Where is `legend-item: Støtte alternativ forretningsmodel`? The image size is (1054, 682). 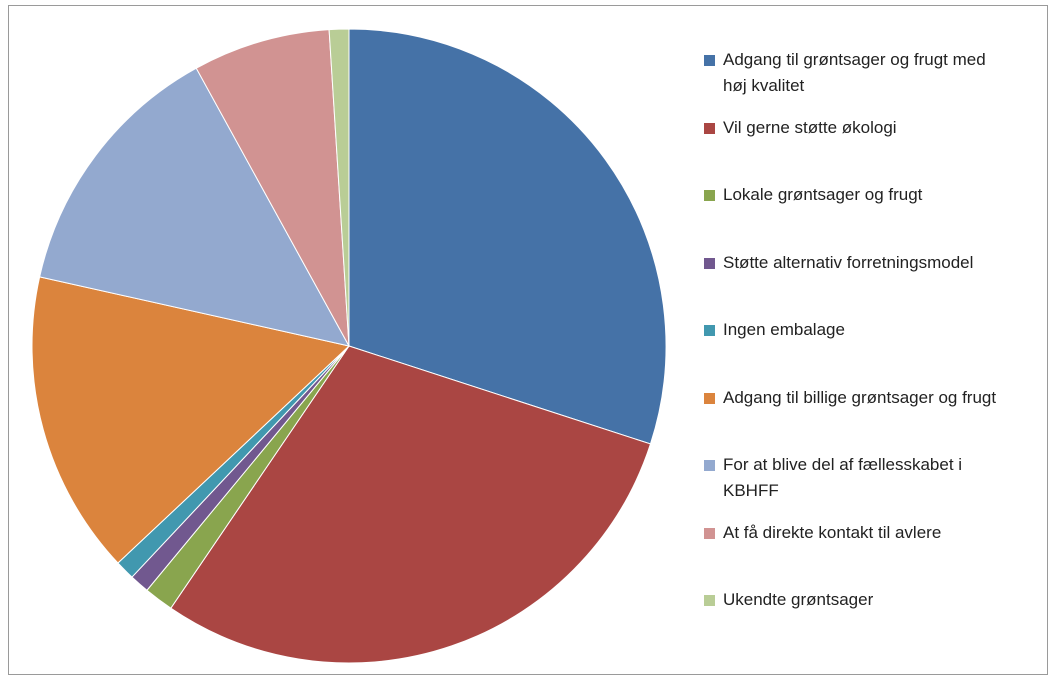 legend-item: Støtte alternativ forretningsmodel is located at coordinates (878, 263).